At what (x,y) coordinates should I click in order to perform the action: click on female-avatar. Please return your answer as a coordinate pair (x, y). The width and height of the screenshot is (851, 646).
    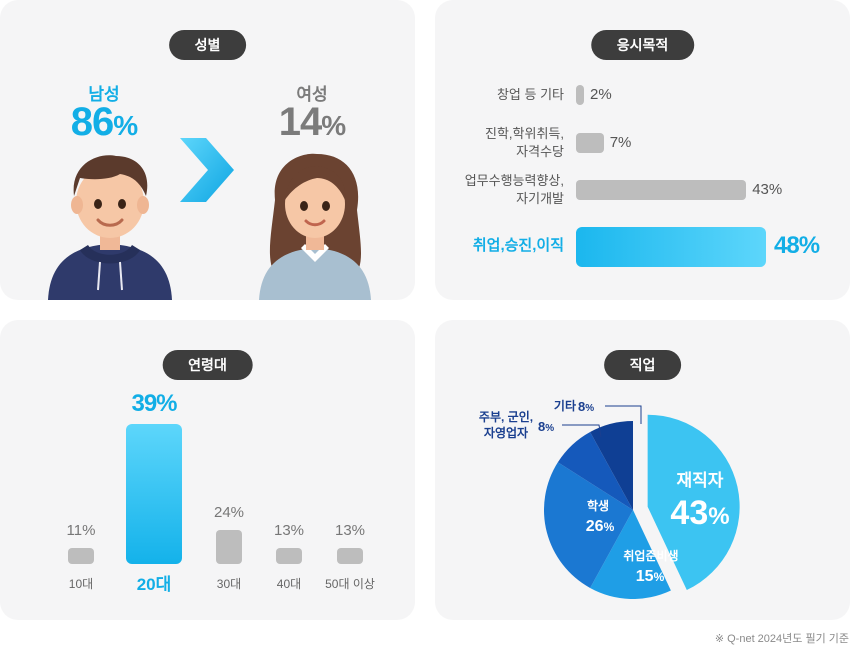
    Looking at the image, I should click on (315, 226).